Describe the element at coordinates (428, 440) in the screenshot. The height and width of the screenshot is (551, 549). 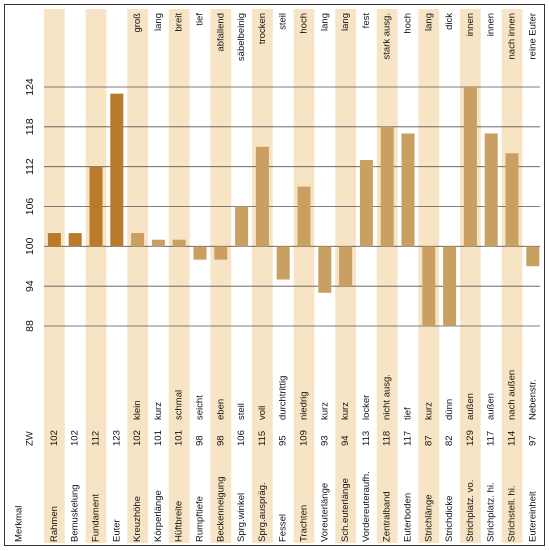
I see `breeding-value: 87` at that location.